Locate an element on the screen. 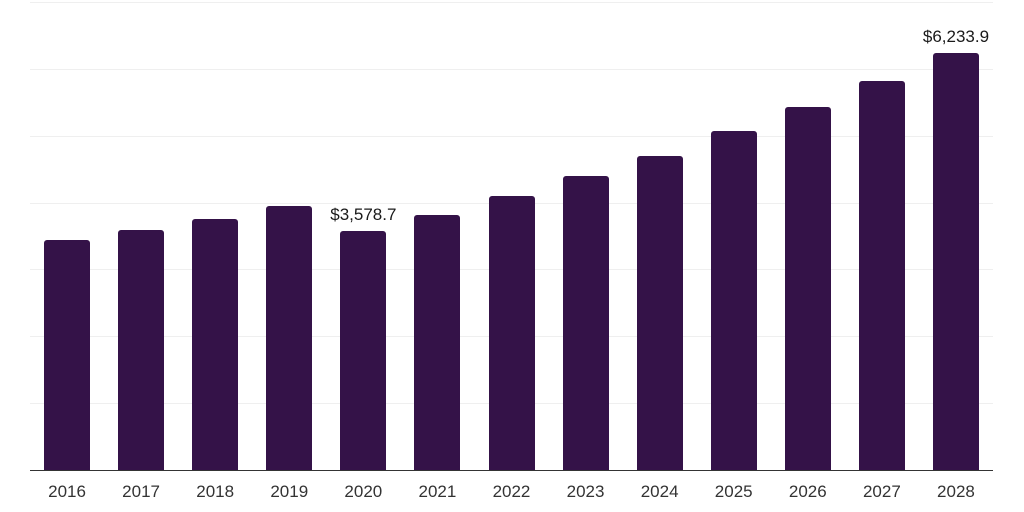  bar-2024 is located at coordinates (659, 312).